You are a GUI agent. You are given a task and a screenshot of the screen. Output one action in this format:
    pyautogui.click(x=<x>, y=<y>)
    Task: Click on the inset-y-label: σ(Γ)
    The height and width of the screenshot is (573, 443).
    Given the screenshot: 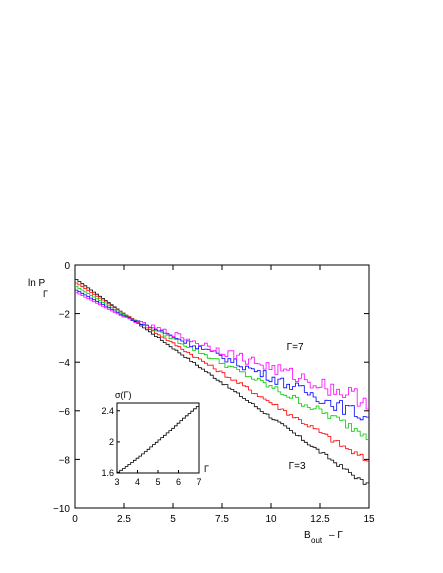 What is the action you would take?
    pyautogui.click(x=123, y=395)
    